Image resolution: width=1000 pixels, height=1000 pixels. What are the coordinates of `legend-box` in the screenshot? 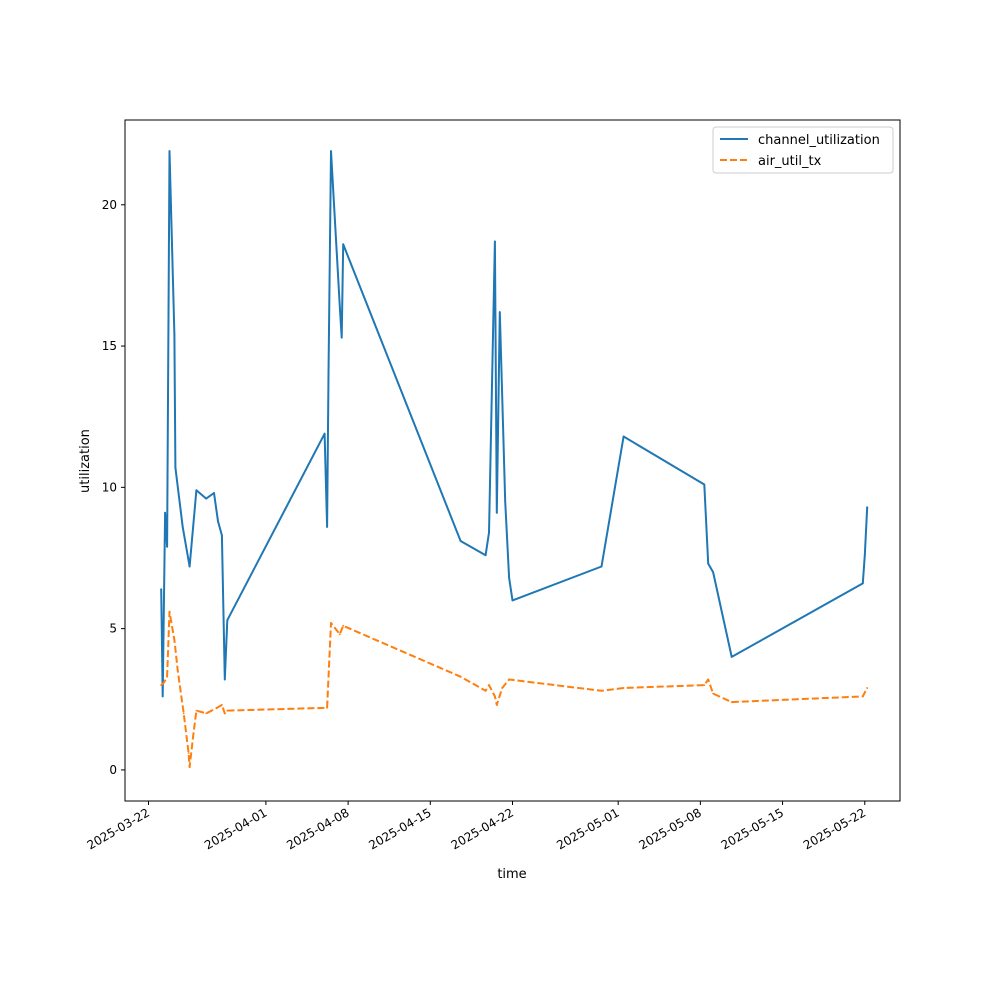 It's located at (803, 150).